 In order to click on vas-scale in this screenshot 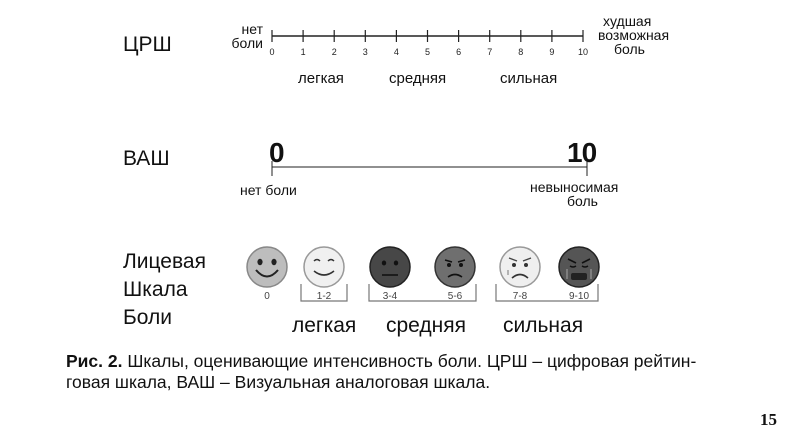, I will do `click(429, 168)`.